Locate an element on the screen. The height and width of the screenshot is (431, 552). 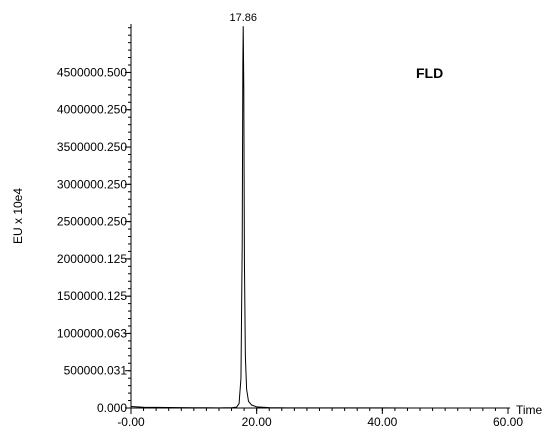
x-tick-label: -0.00 is located at coordinates (131, 422).